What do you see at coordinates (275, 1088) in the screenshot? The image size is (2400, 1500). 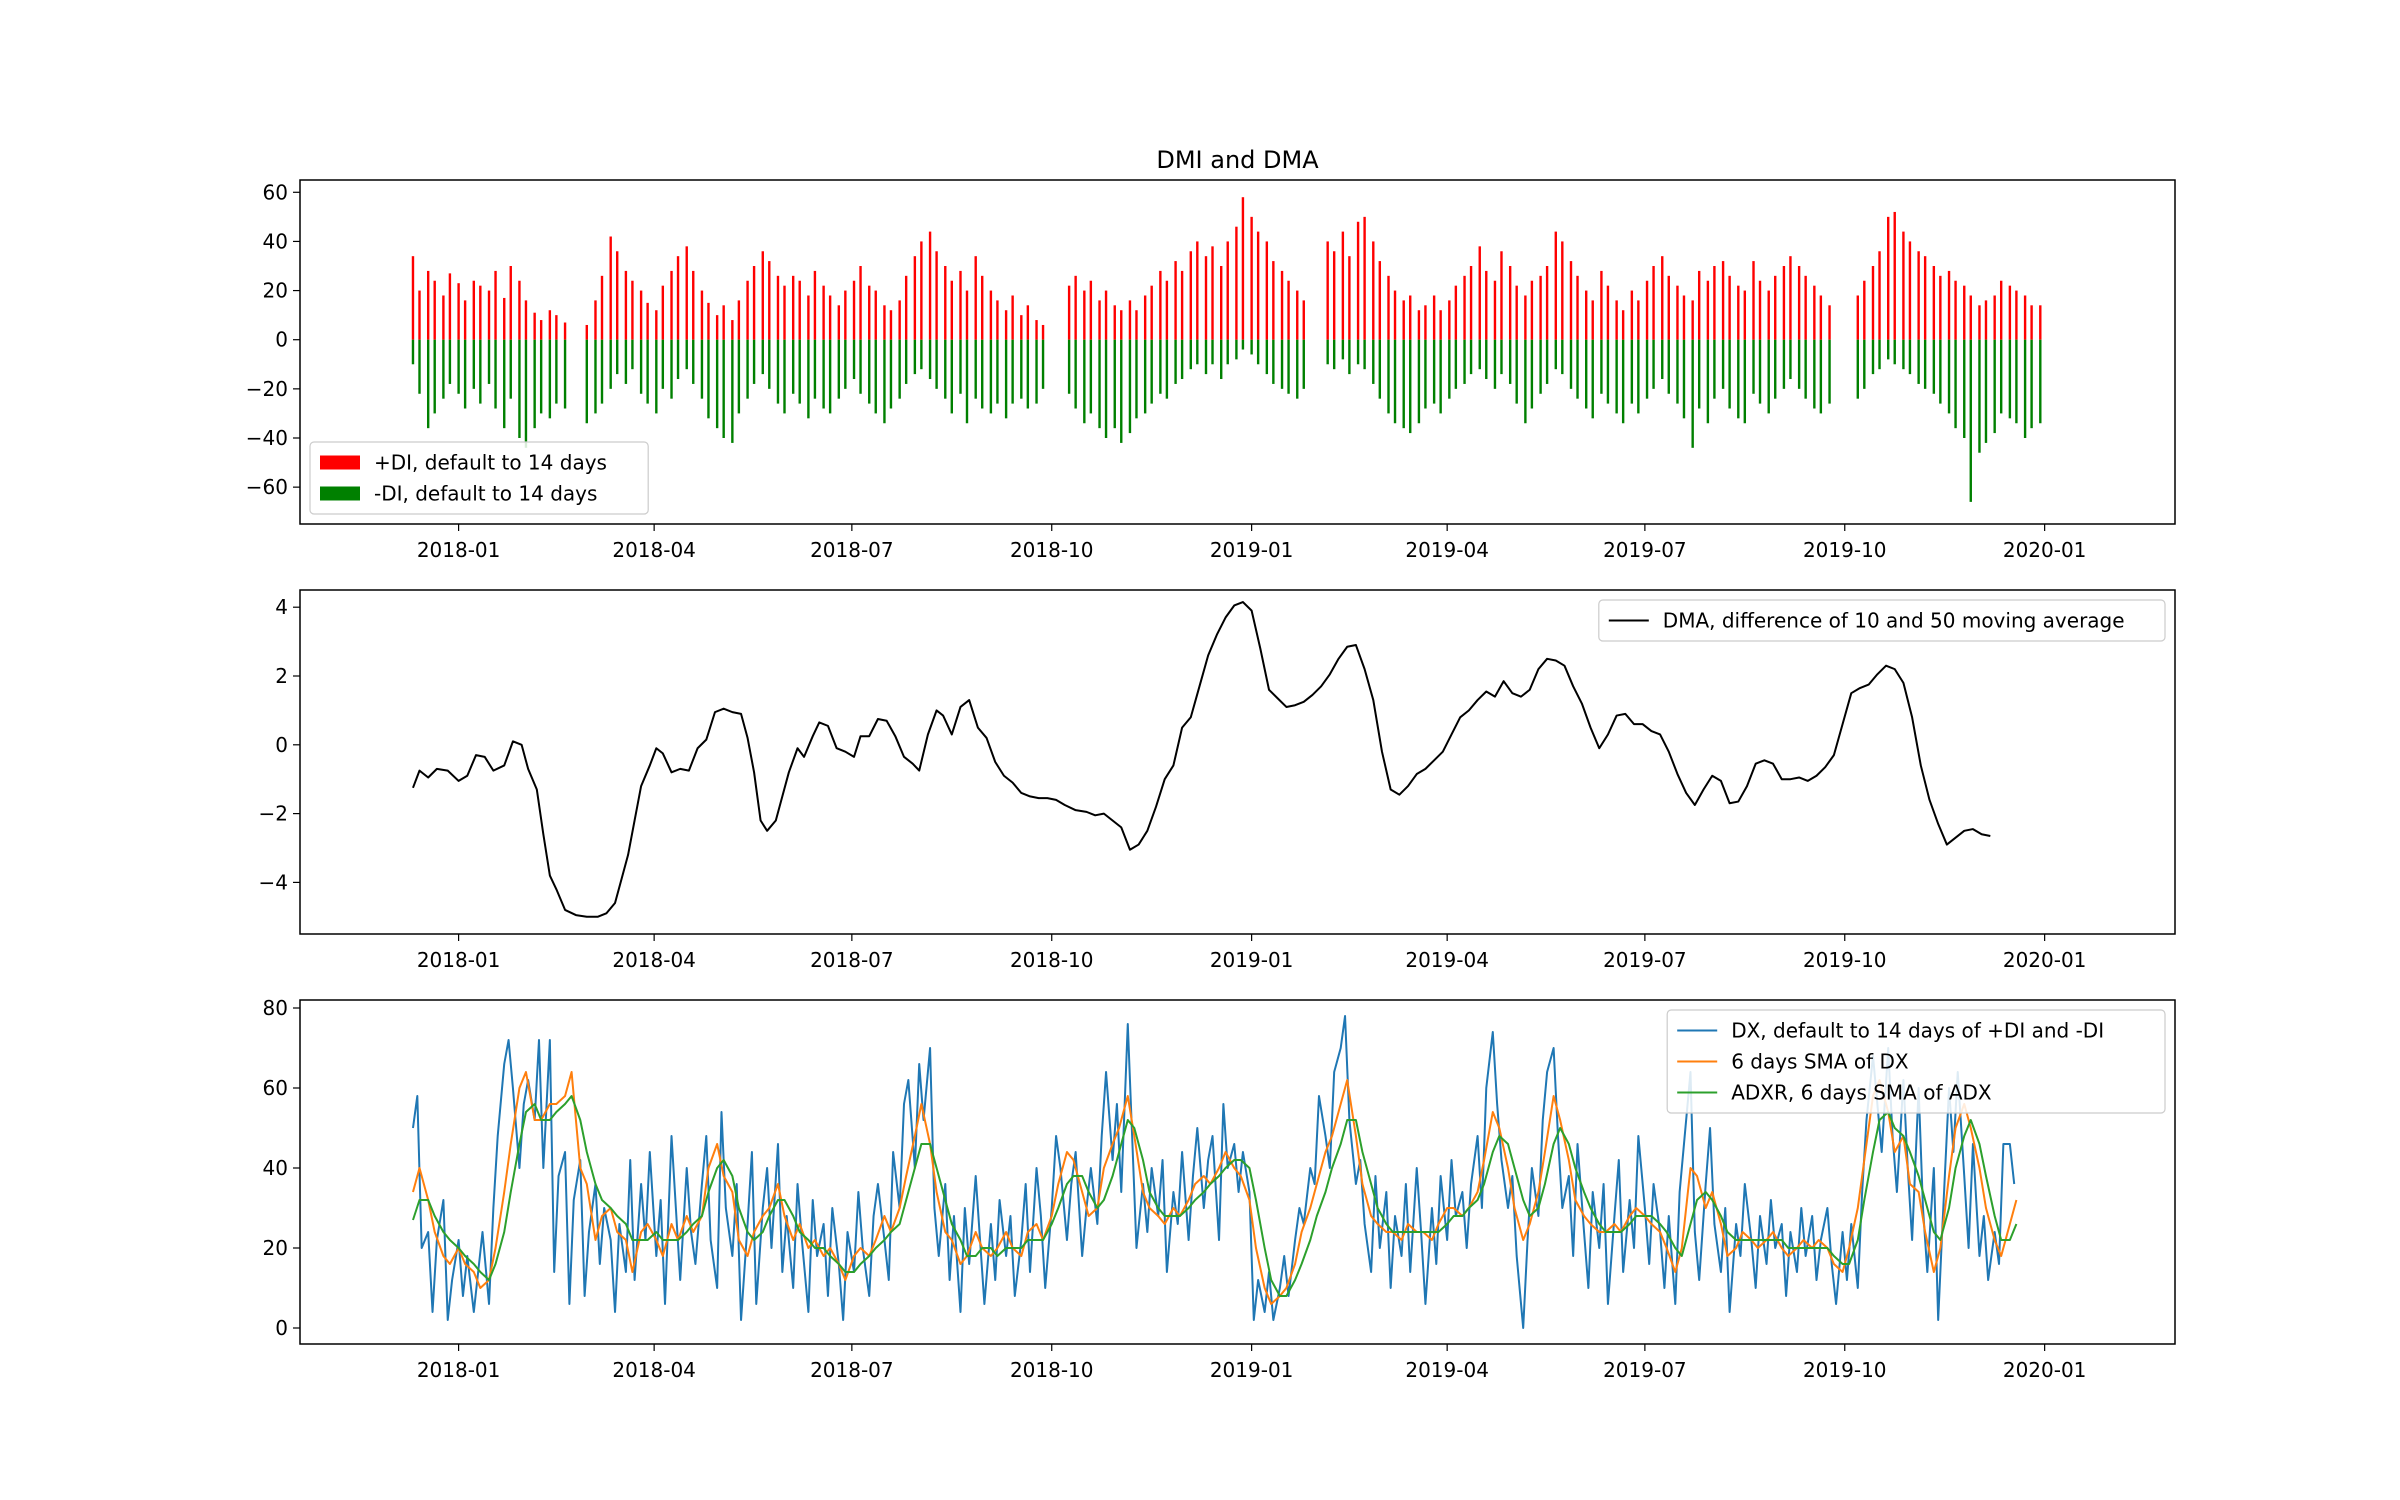 I see `y-tick-label: 60` at bounding box center [275, 1088].